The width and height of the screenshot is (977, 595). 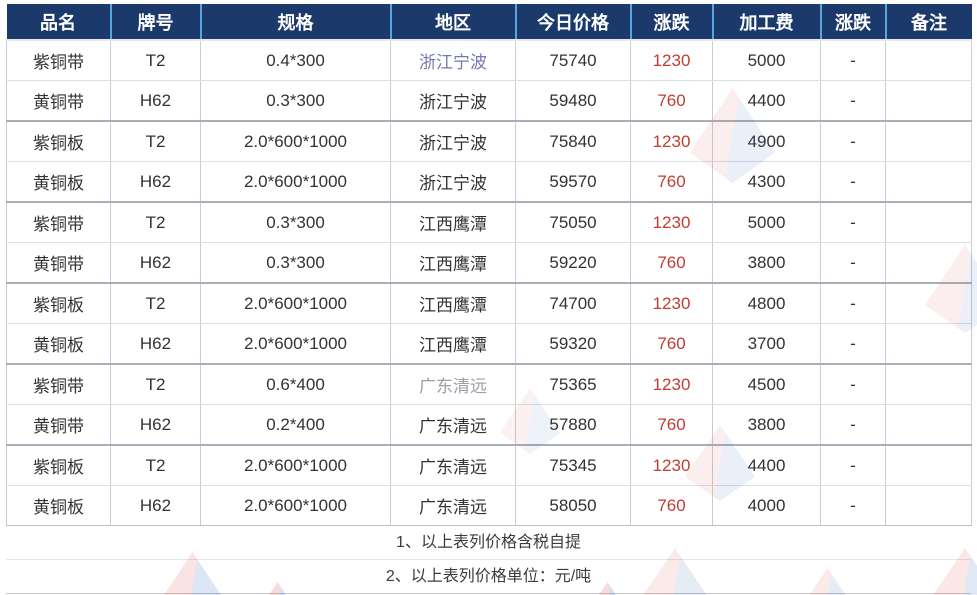 I want to click on col-header-spec: 规格, so click(x=296, y=22).